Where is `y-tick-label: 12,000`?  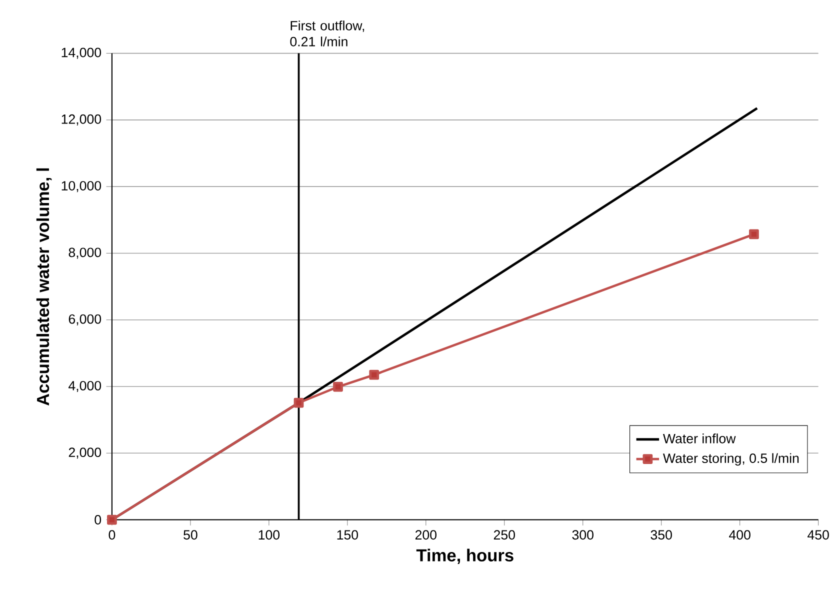 y-tick-label: 12,000 is located at coordinates (82, 120).